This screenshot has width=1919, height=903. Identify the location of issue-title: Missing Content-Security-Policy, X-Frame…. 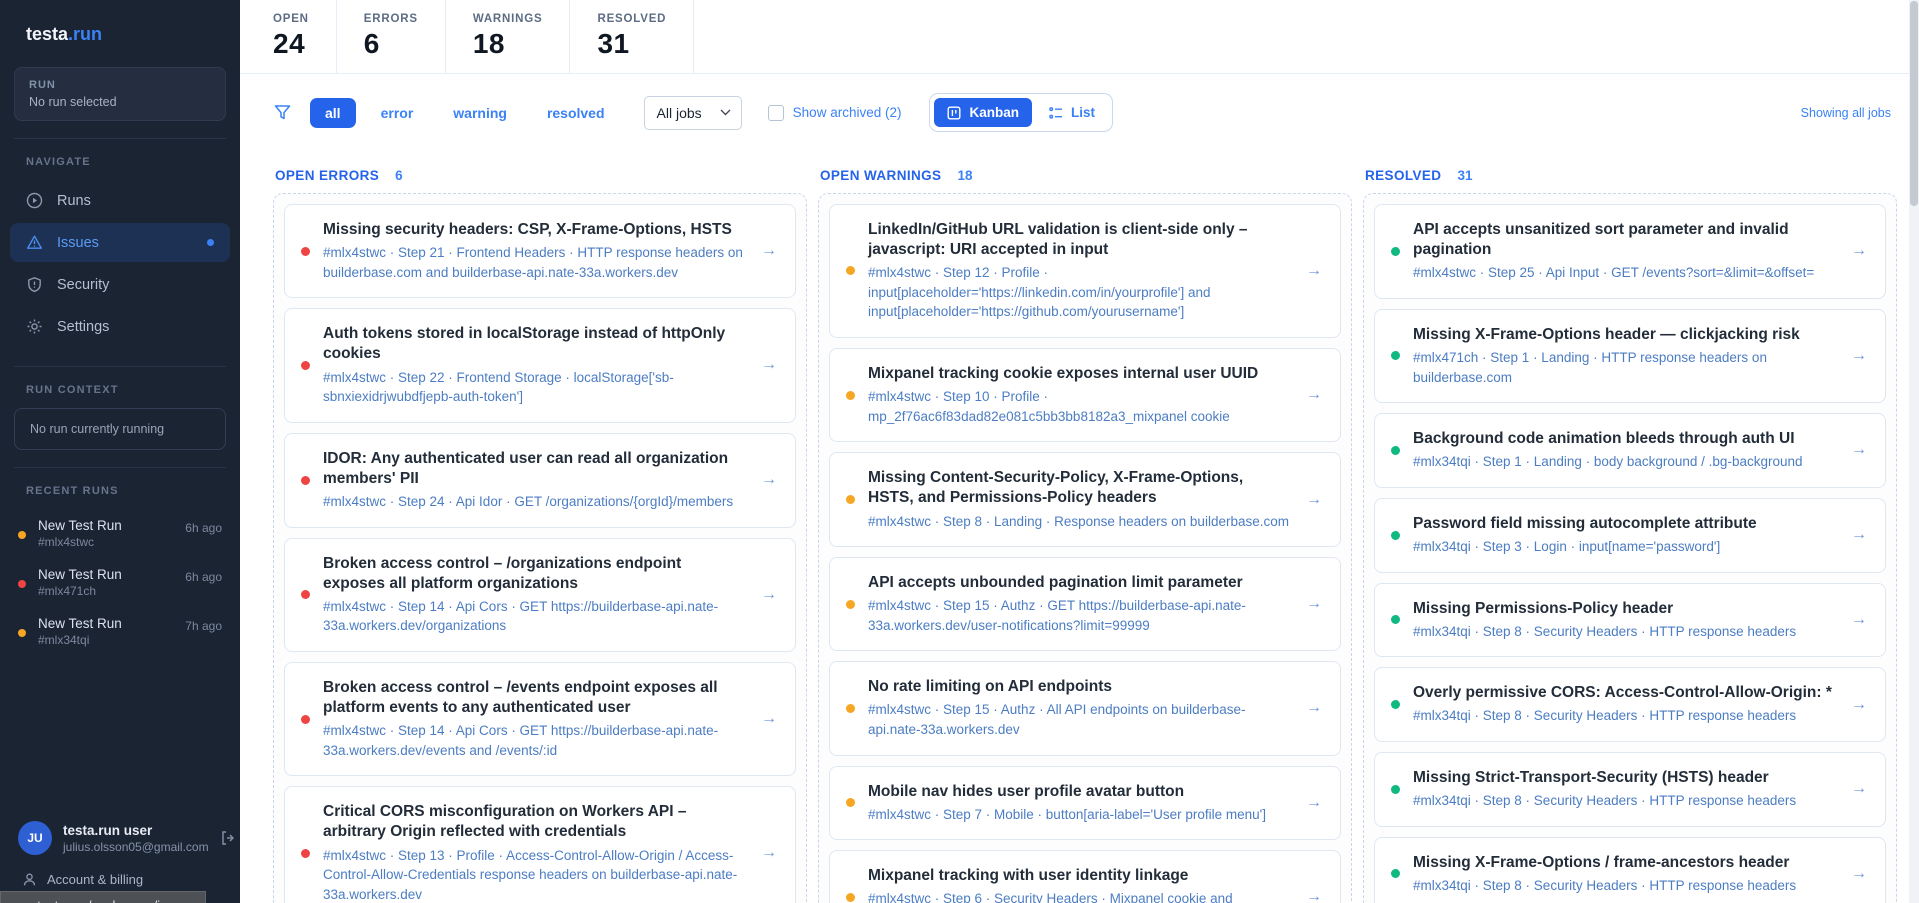
(1056, 488).